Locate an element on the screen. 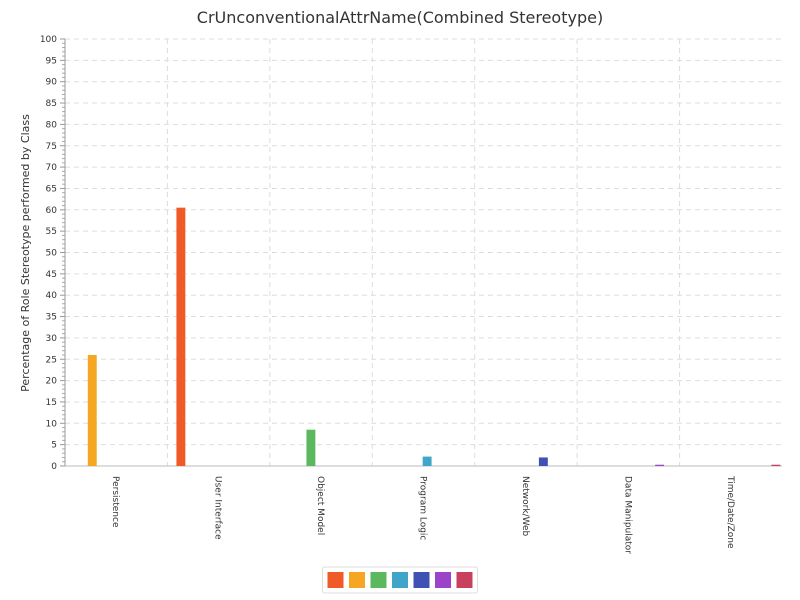 The image size is (800, 600). y-tick-label: 85 is located at coordinates (51, 104).